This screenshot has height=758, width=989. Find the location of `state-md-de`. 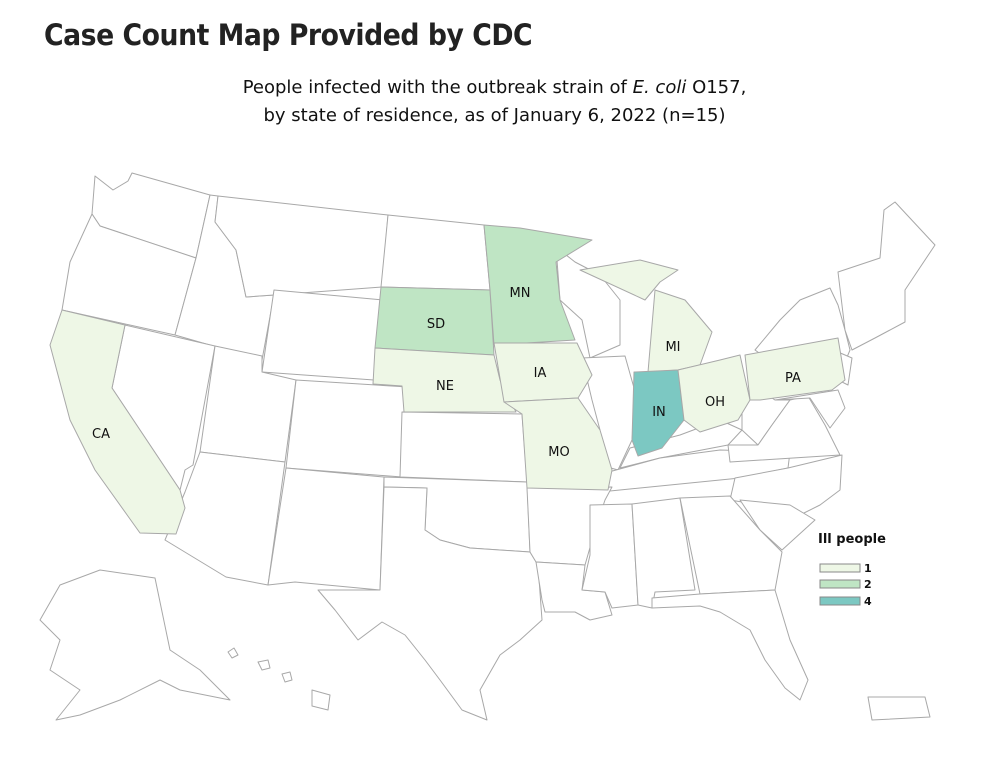

state-md-de is located at coordinates (810, 409).